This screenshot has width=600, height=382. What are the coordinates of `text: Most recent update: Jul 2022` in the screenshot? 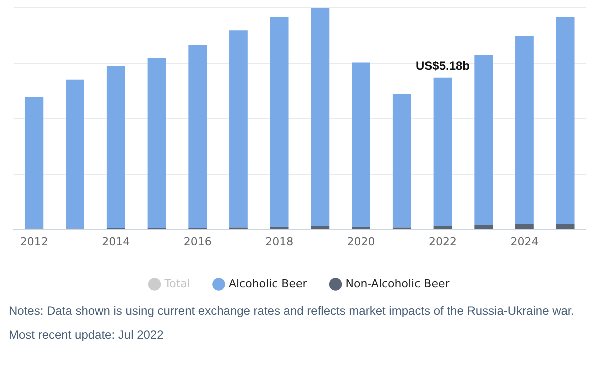 It's located at (87, 335).